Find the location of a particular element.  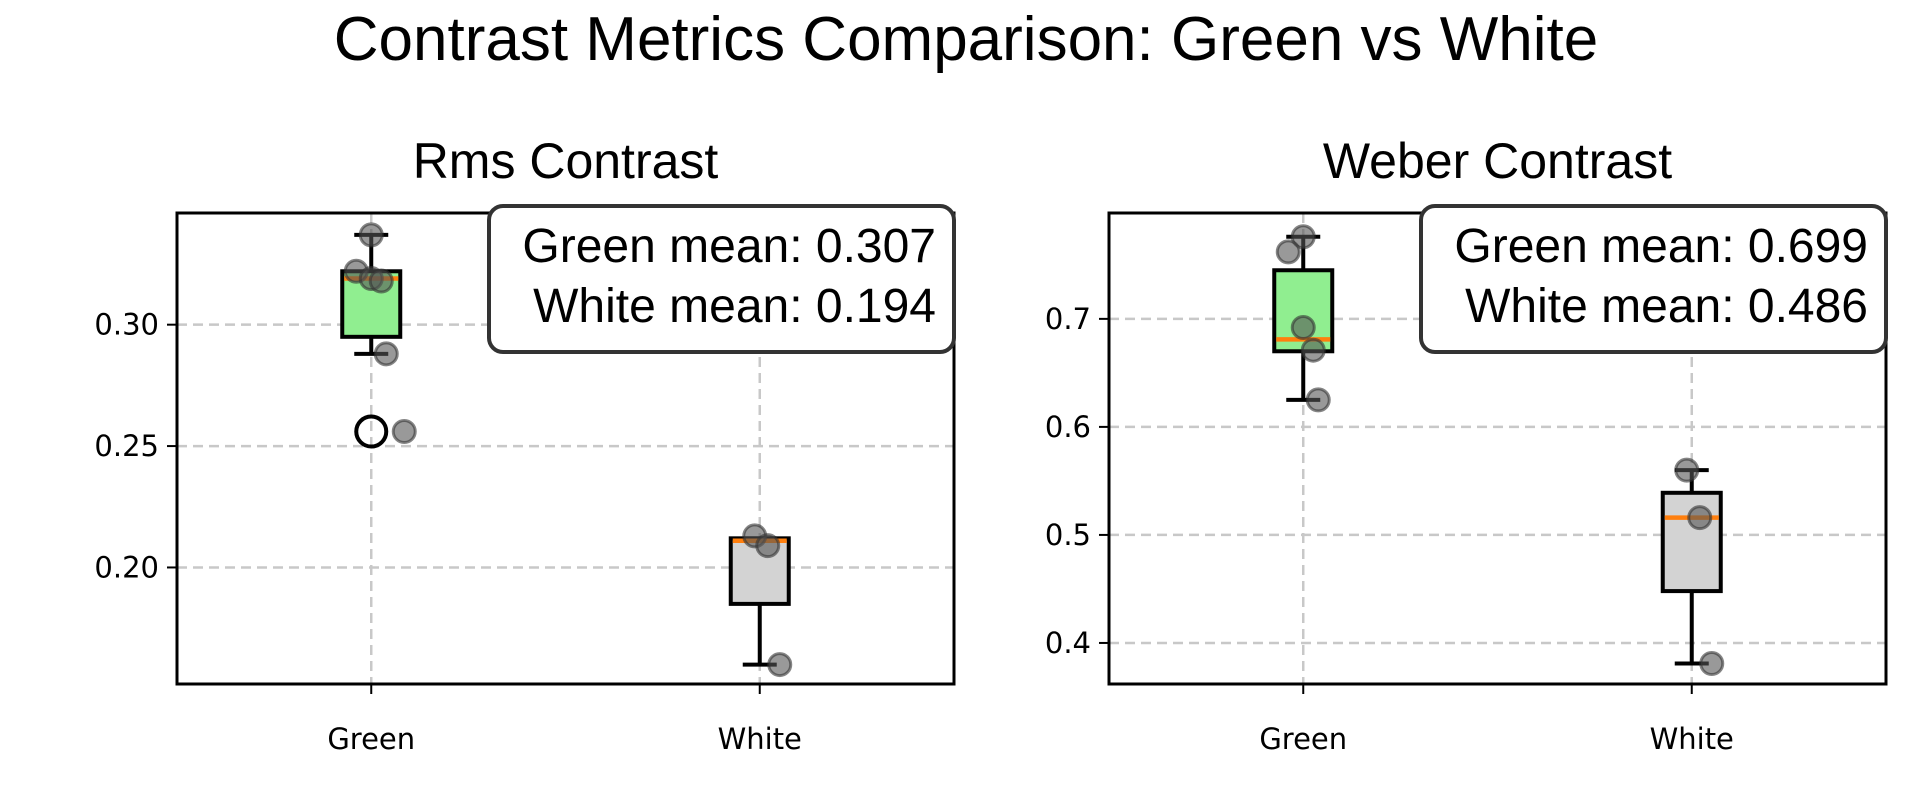

y-tick-label: 0.7 is located at coordinates (1068, 319).